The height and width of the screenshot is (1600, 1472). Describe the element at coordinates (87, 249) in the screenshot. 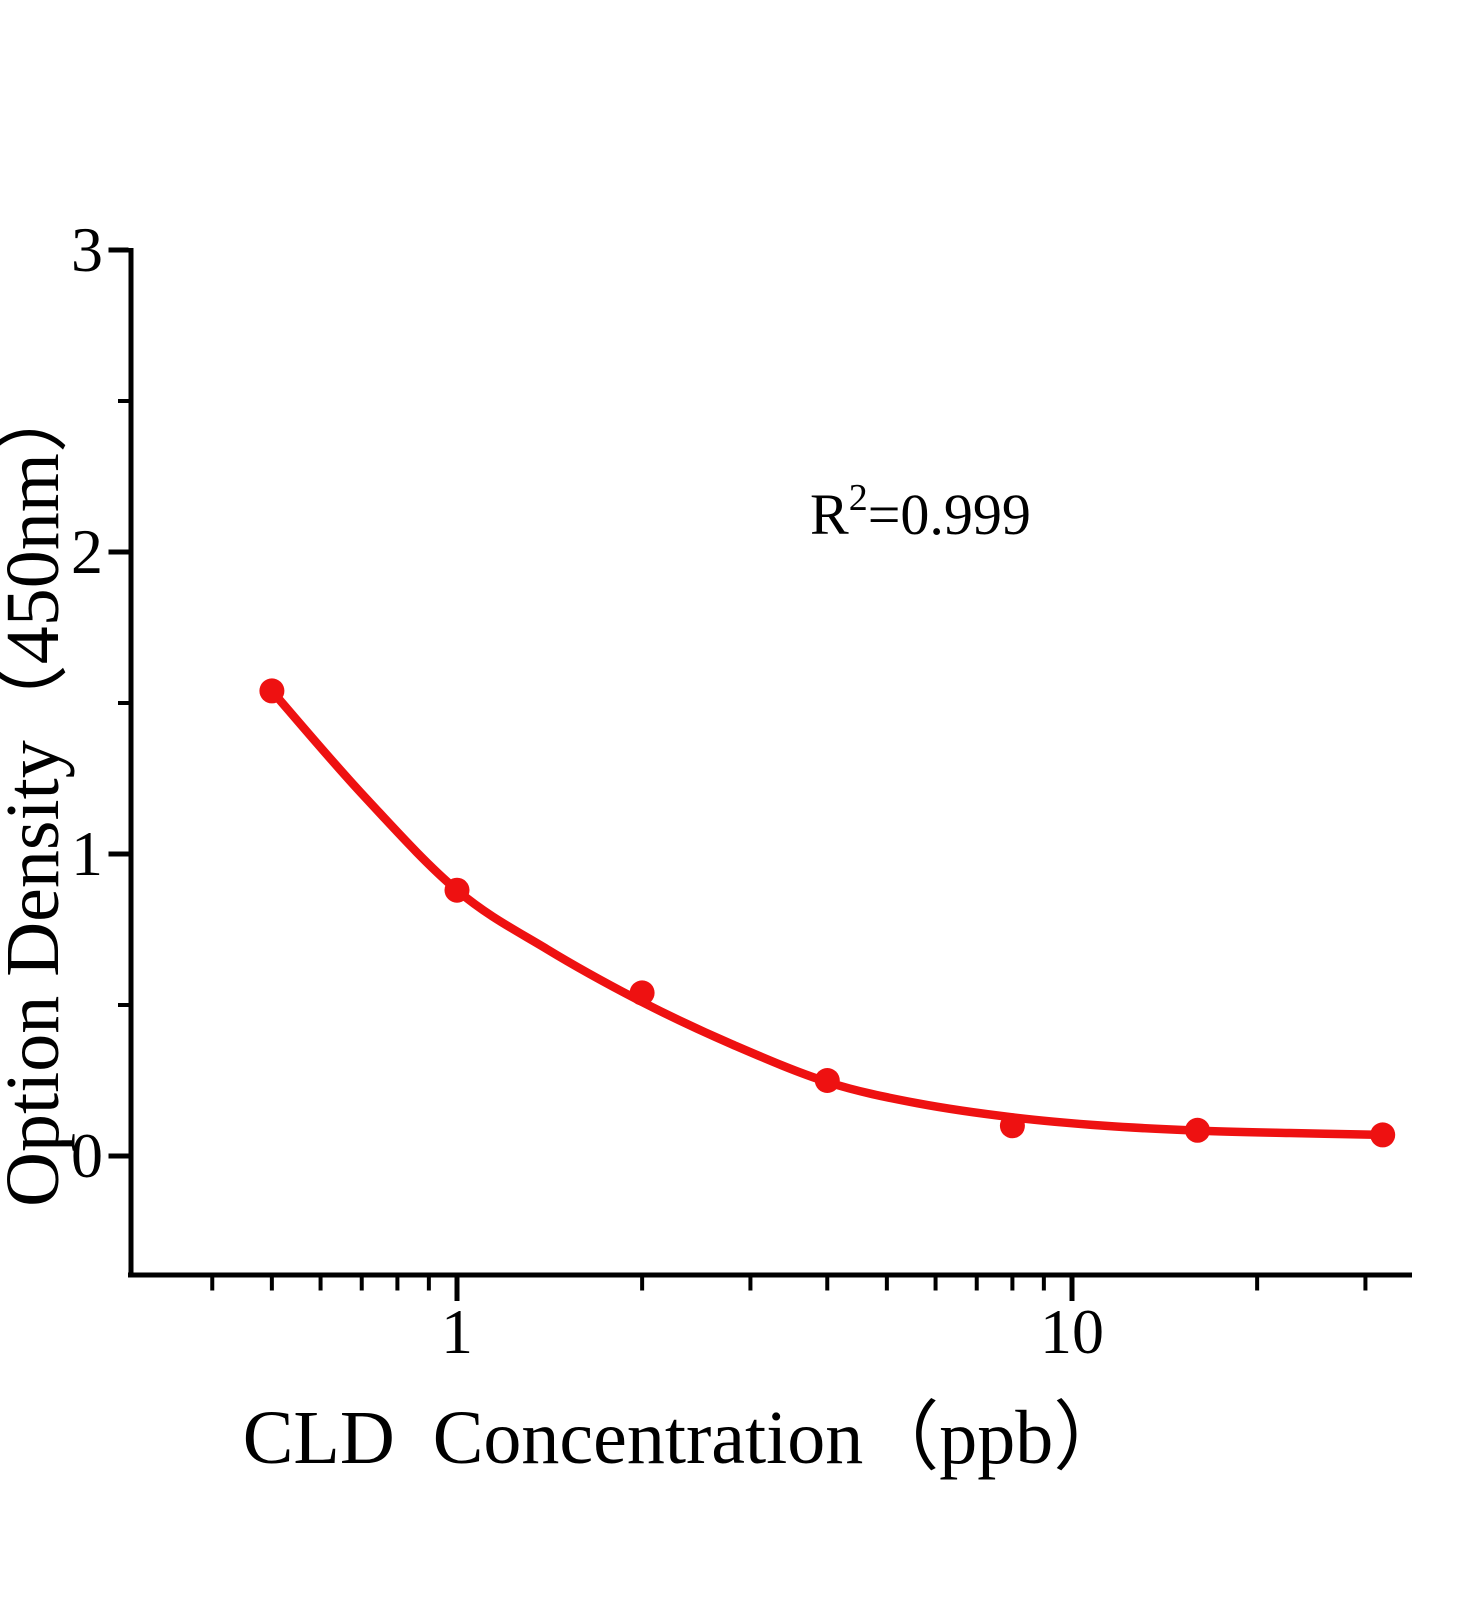

I see `y-tick-label: 3` at that location.